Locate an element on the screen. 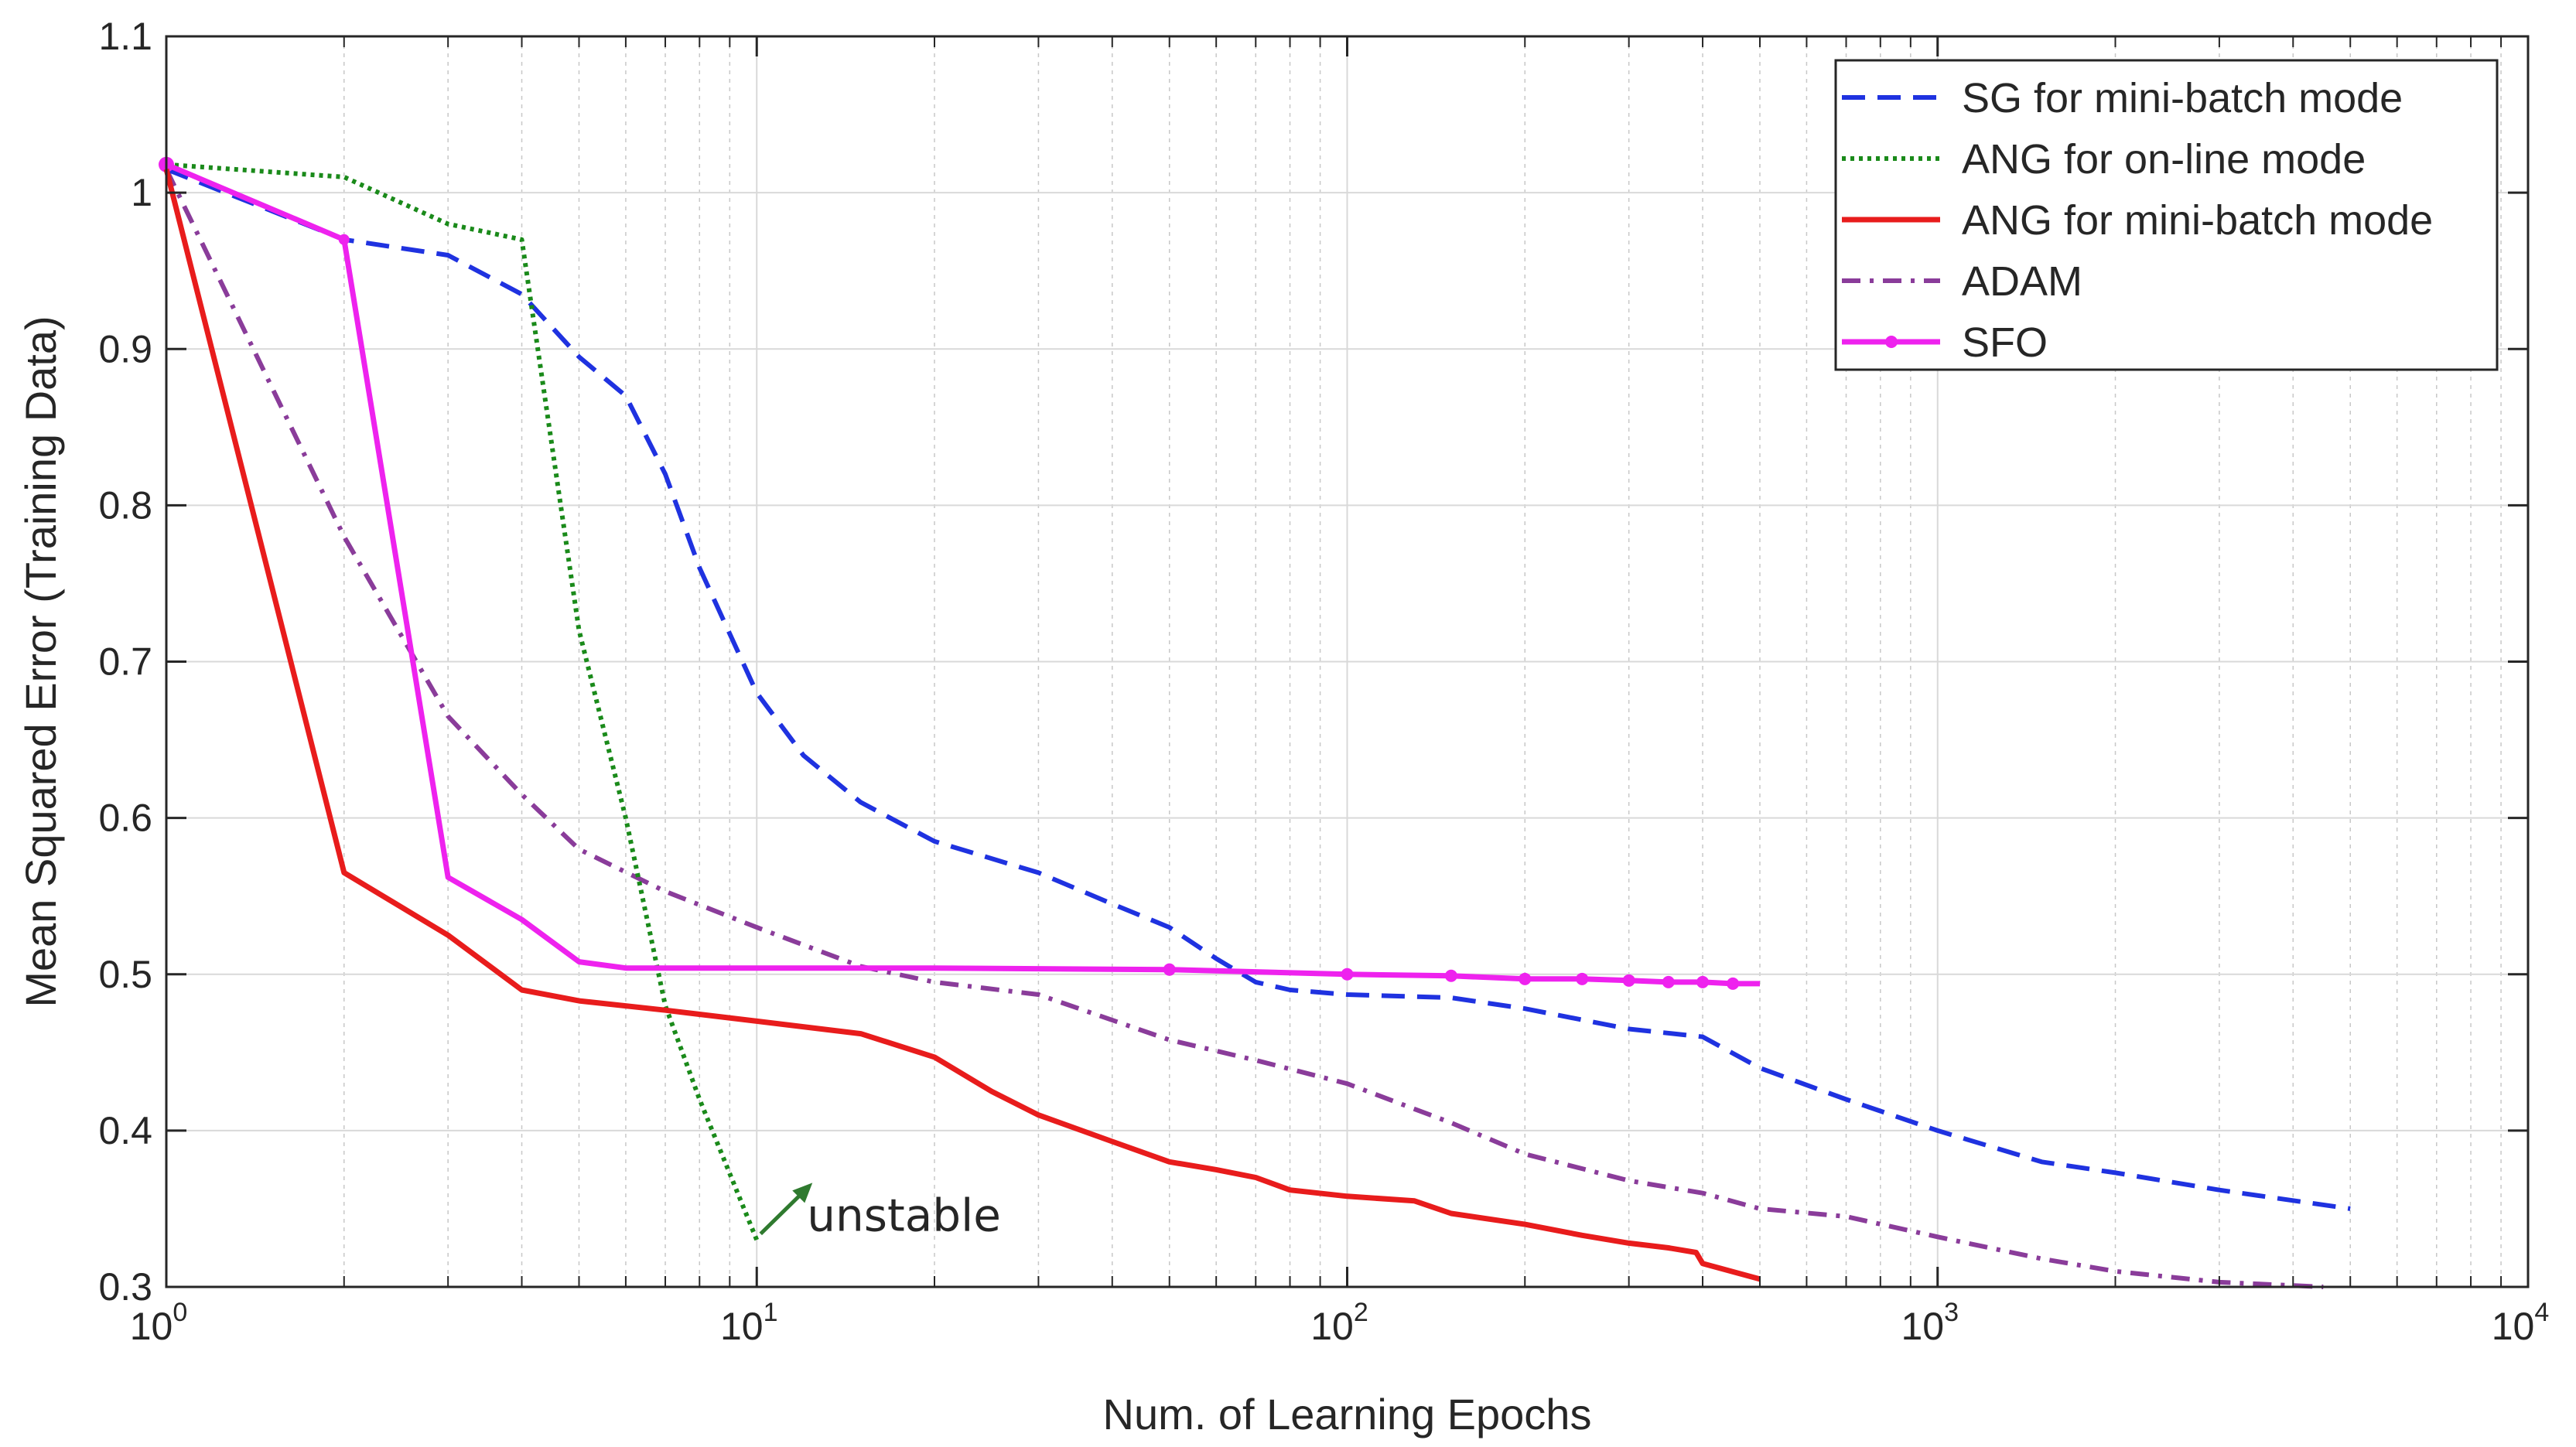  x-axis-label: Num. of Learning Epochs is located at coordinates (1347, 1414).